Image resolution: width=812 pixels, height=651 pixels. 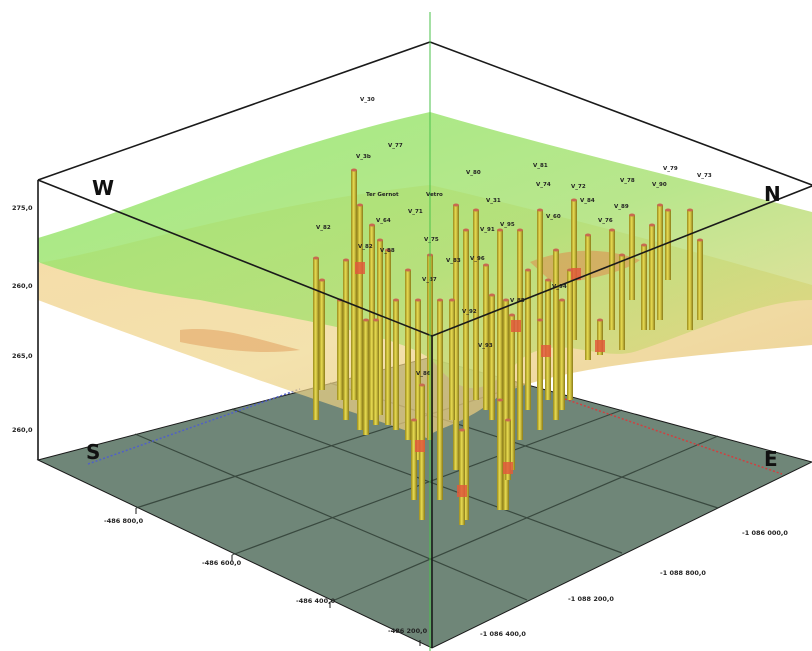 What do you see at coordinates (553, 217) in the screenshot?
I see `well-label: V_60` at bounding box center [553, 217].